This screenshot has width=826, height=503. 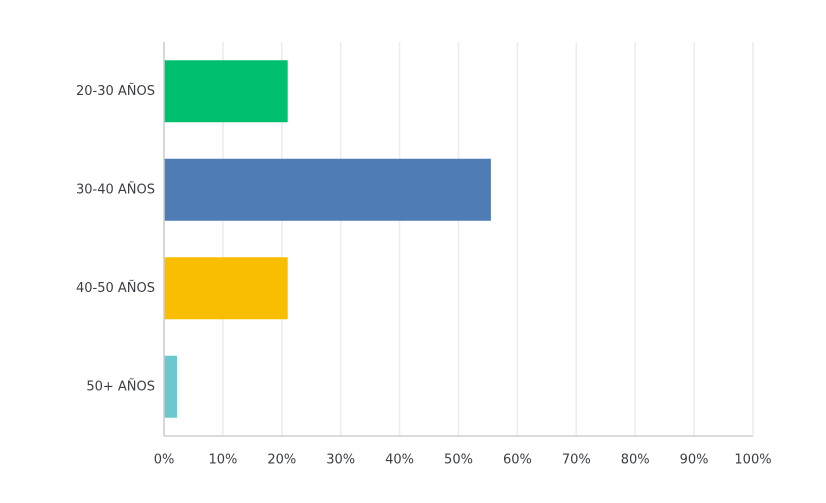 I want to click on x-tick-label: 10%, so click(x=222, y=460).